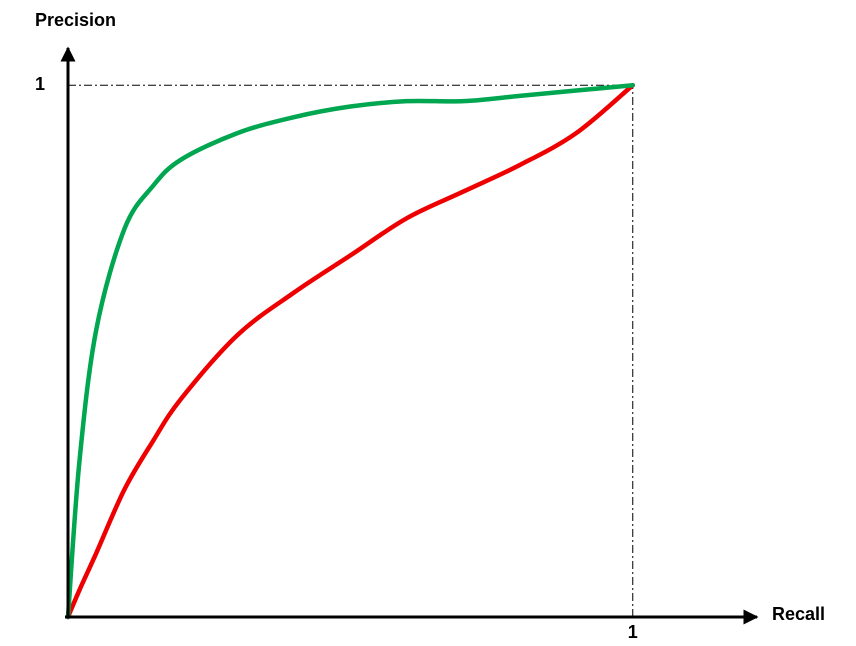 Image resolution: width=856 pixels, height=646 pixels. I want to click on y-tick-label: 1, so click(40, 84).